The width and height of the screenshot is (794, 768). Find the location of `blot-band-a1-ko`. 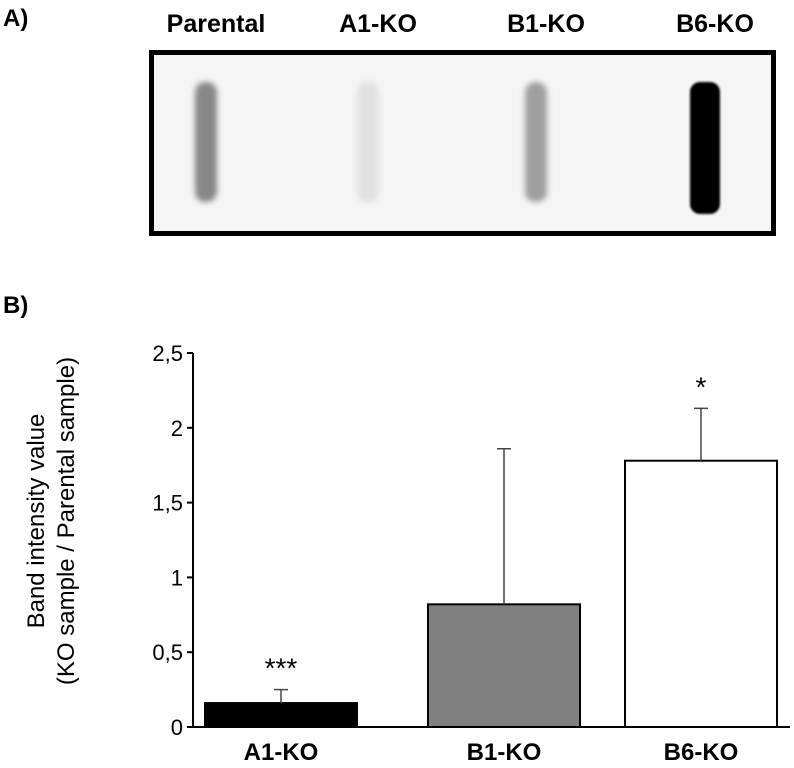

blot-band-a1-ko is located at coordinates (368, 142).